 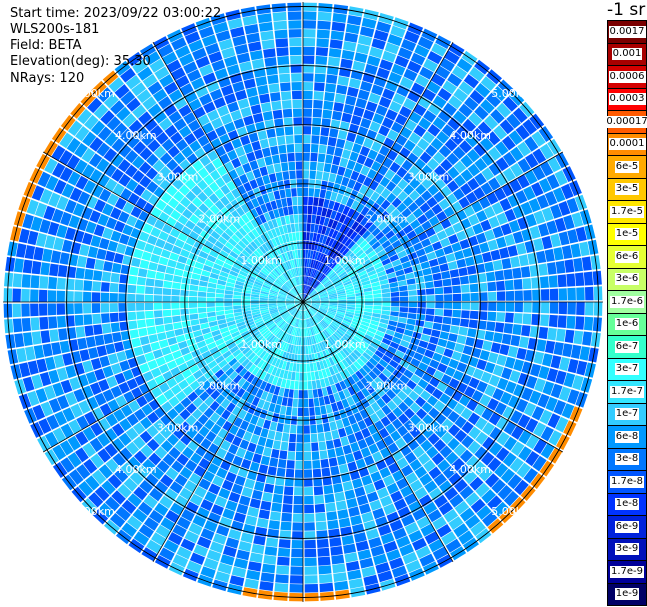 I want to click on ring-label: 2.00km, so click(x=220, y=218).